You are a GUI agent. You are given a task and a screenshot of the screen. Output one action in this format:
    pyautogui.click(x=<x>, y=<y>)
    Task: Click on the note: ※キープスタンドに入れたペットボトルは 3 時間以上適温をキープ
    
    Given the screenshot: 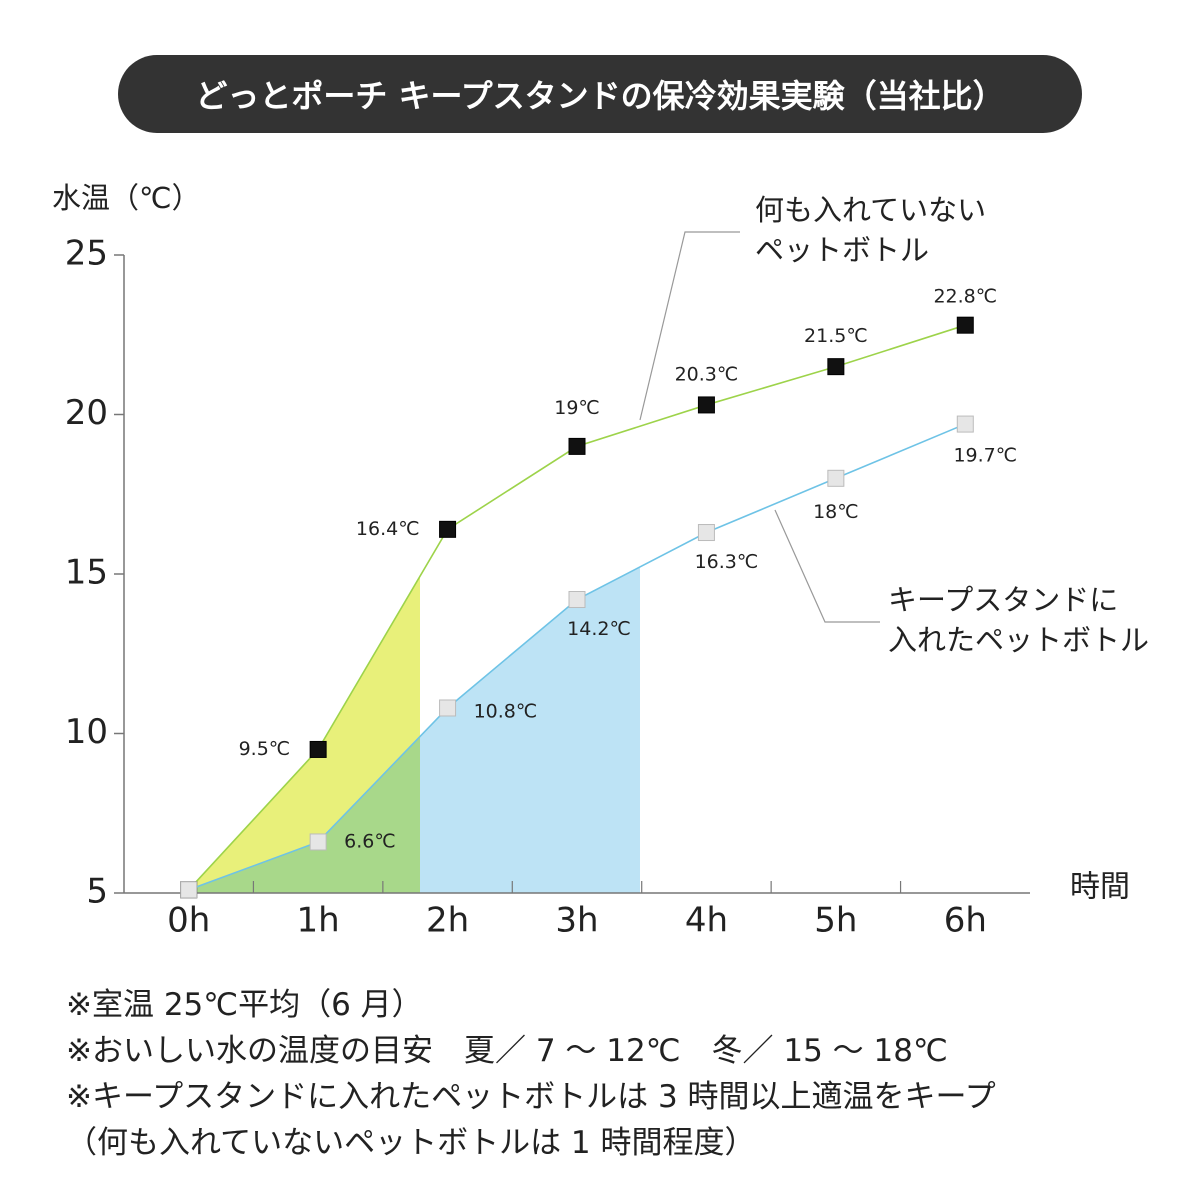 What is the action you would take?
    pyautogui.click(x=531, y=1097)
    